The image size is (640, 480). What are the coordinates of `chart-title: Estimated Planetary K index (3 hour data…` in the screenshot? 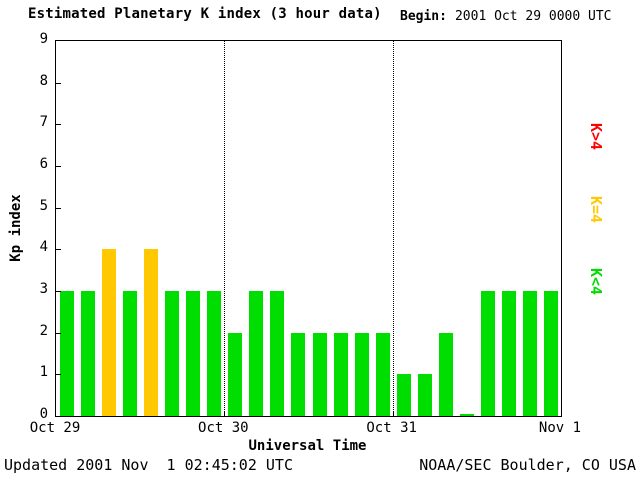 It's located at (205, 14).